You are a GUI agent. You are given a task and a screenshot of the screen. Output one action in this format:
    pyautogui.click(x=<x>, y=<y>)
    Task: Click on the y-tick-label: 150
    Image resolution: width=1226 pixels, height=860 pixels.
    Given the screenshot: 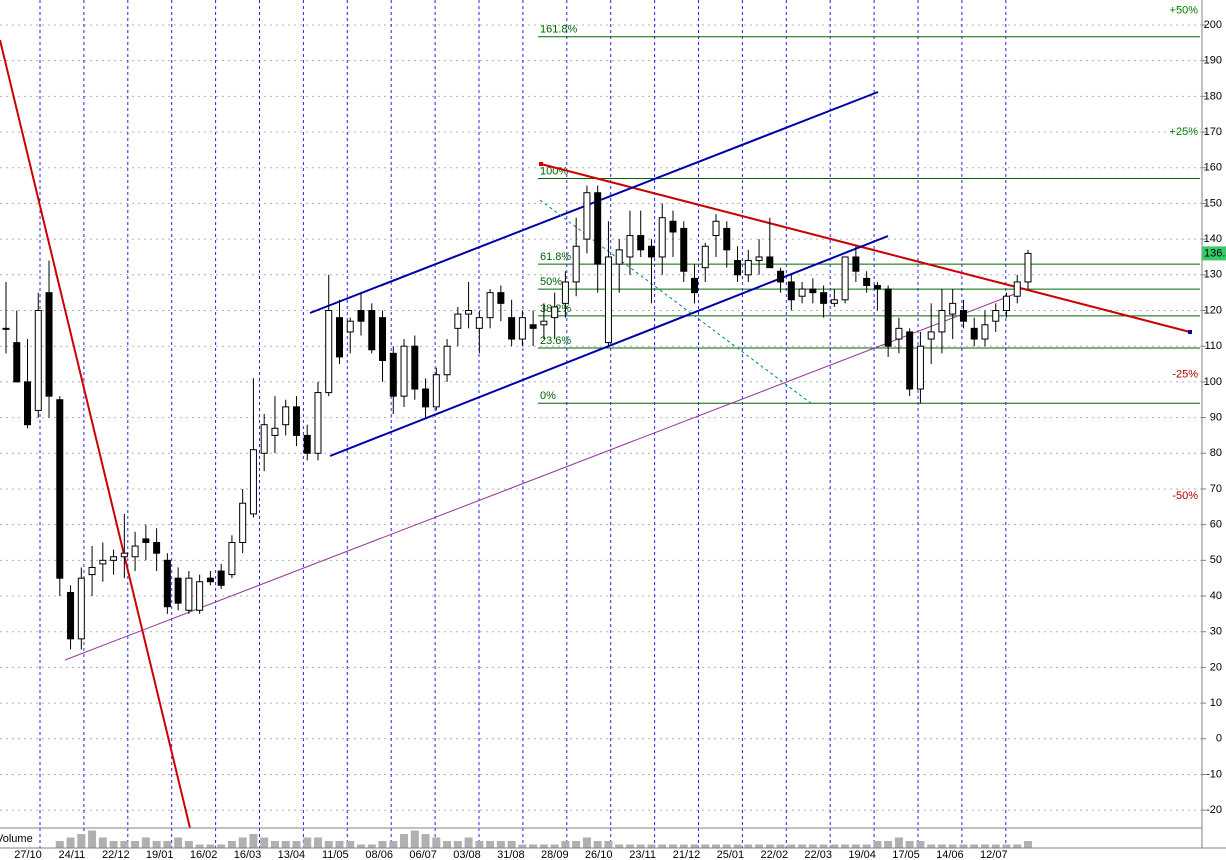 What is the action you would take?
    pyautogui.click(x=1213, y=203)
    